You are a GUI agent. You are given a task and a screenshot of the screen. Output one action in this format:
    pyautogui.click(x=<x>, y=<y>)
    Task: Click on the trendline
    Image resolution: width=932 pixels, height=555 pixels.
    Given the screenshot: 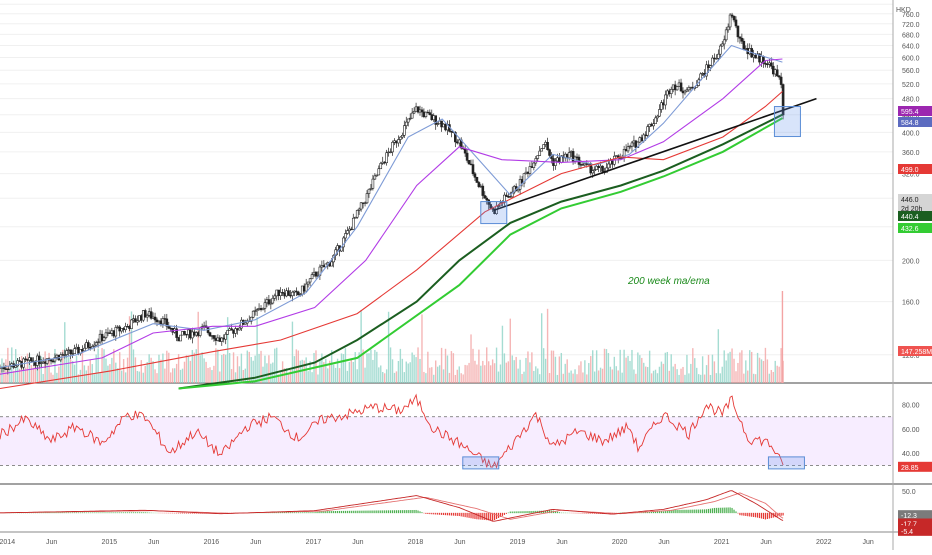 What is the action you would take?
    pyautogui.click(x=654, y=155)
    